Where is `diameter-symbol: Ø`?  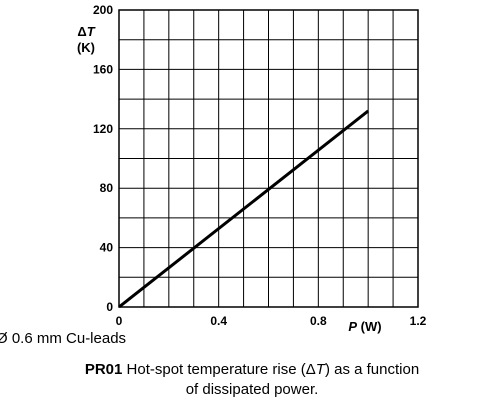
diameter-symbol: Ø is located at coordinates (4, 338).